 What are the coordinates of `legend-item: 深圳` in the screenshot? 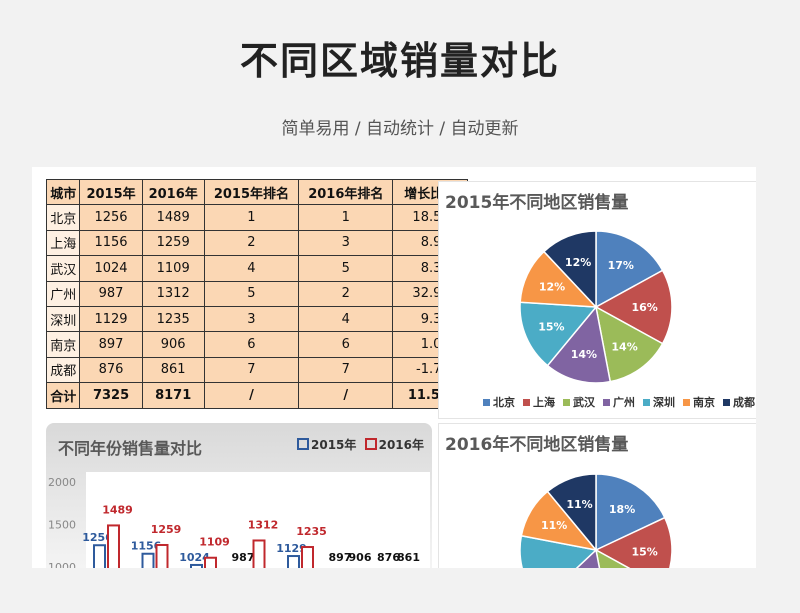 It's located at (659, 402).